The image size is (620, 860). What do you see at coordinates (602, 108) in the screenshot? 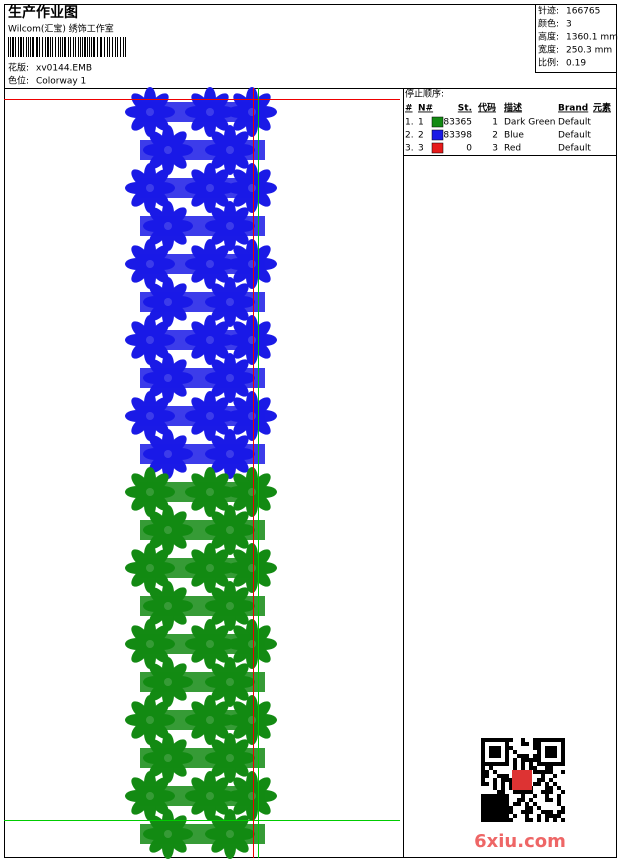
I see `column-header: 元素` at bounding box center [602, 108].